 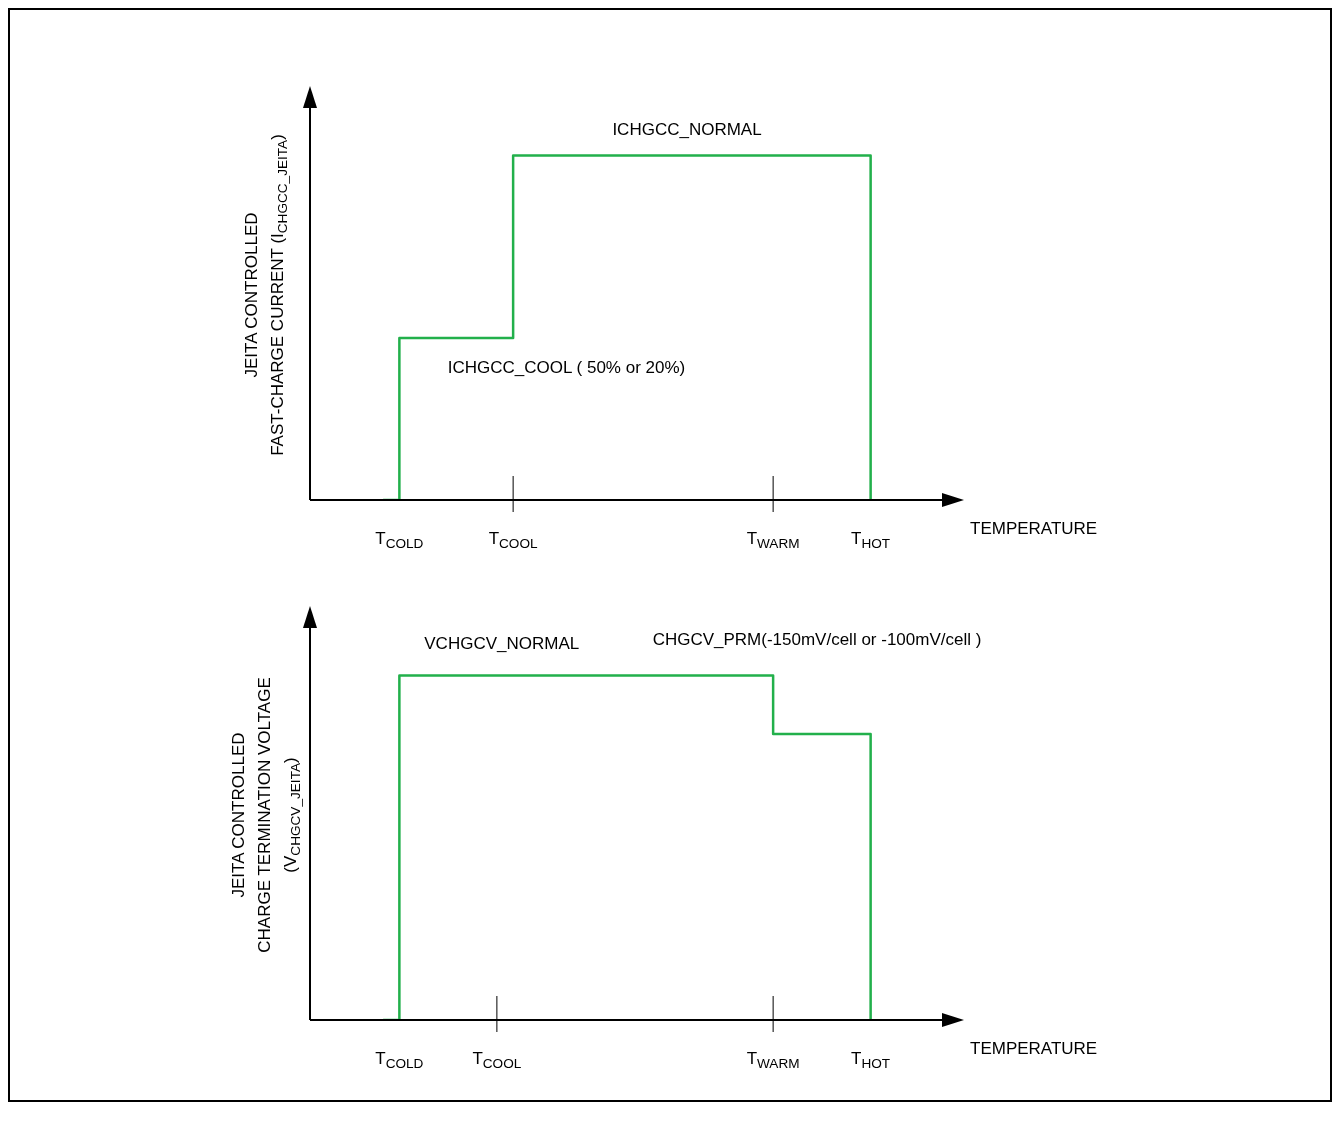 What do you see at coordinates (687, 130) in the screenshot?
I see `text: ICHGCC_NORMAL` at bounding box center [687, 130].